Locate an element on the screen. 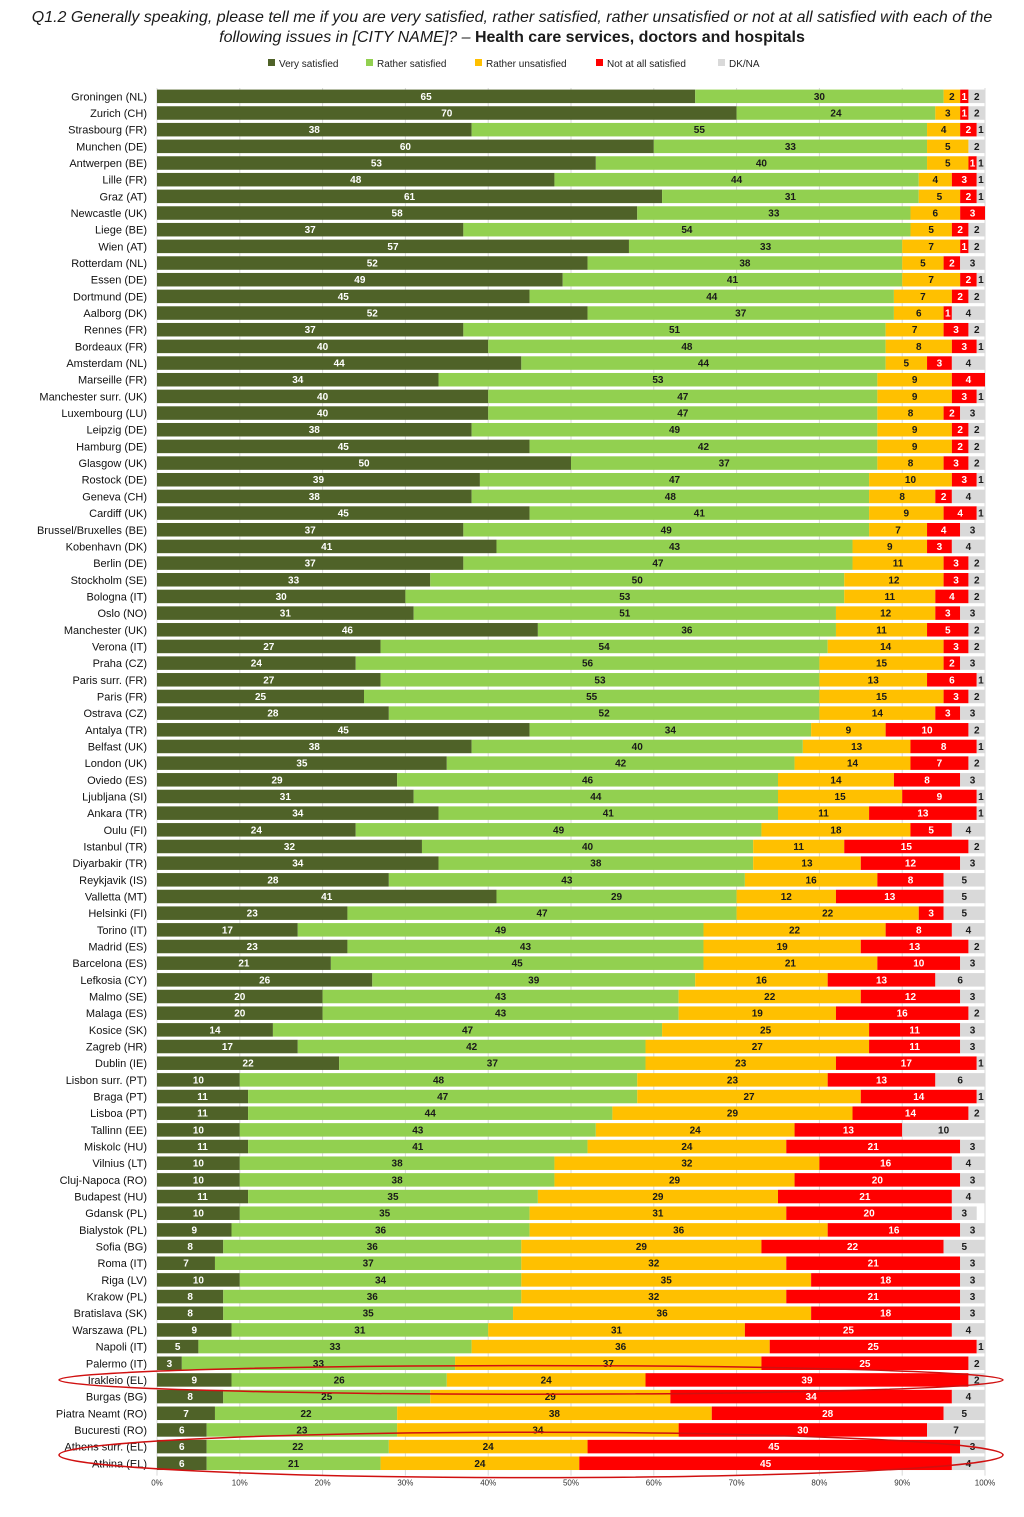  bar-row-cardiff-uk: 45 41 9 4 1 is located at coordinates (571, 513).